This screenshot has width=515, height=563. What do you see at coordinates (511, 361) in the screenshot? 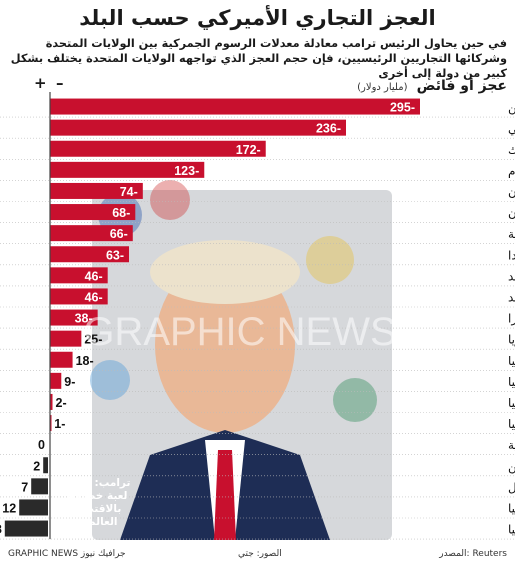
I see `category-label: إندونيسيا` at bounding box center [511, 361].